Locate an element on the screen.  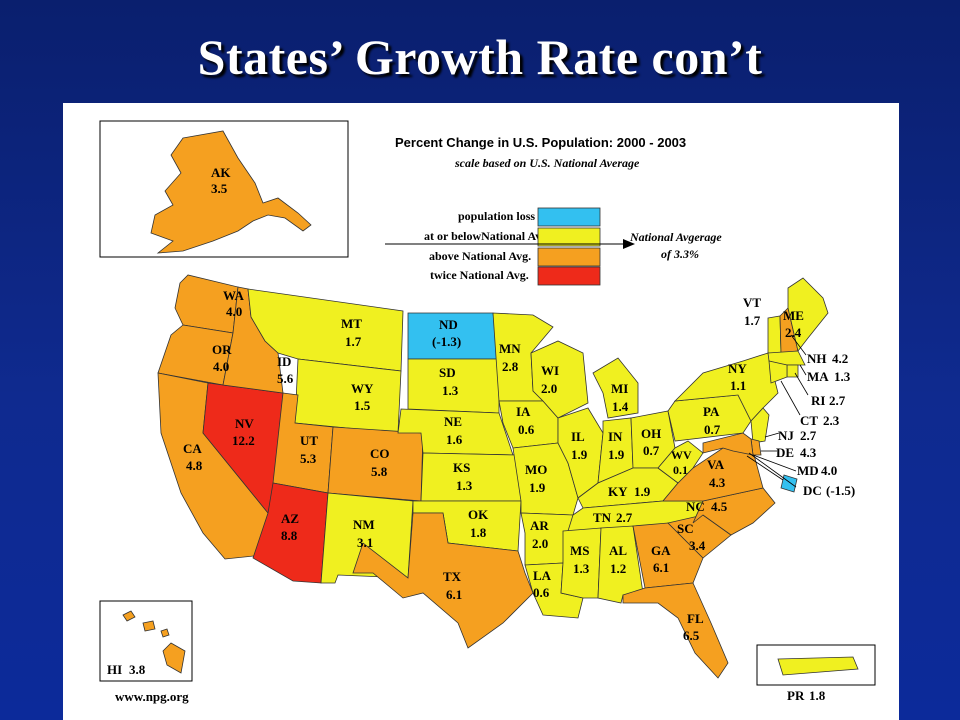
label-wv-value: 0.1 is located at coordinates (680, 470).